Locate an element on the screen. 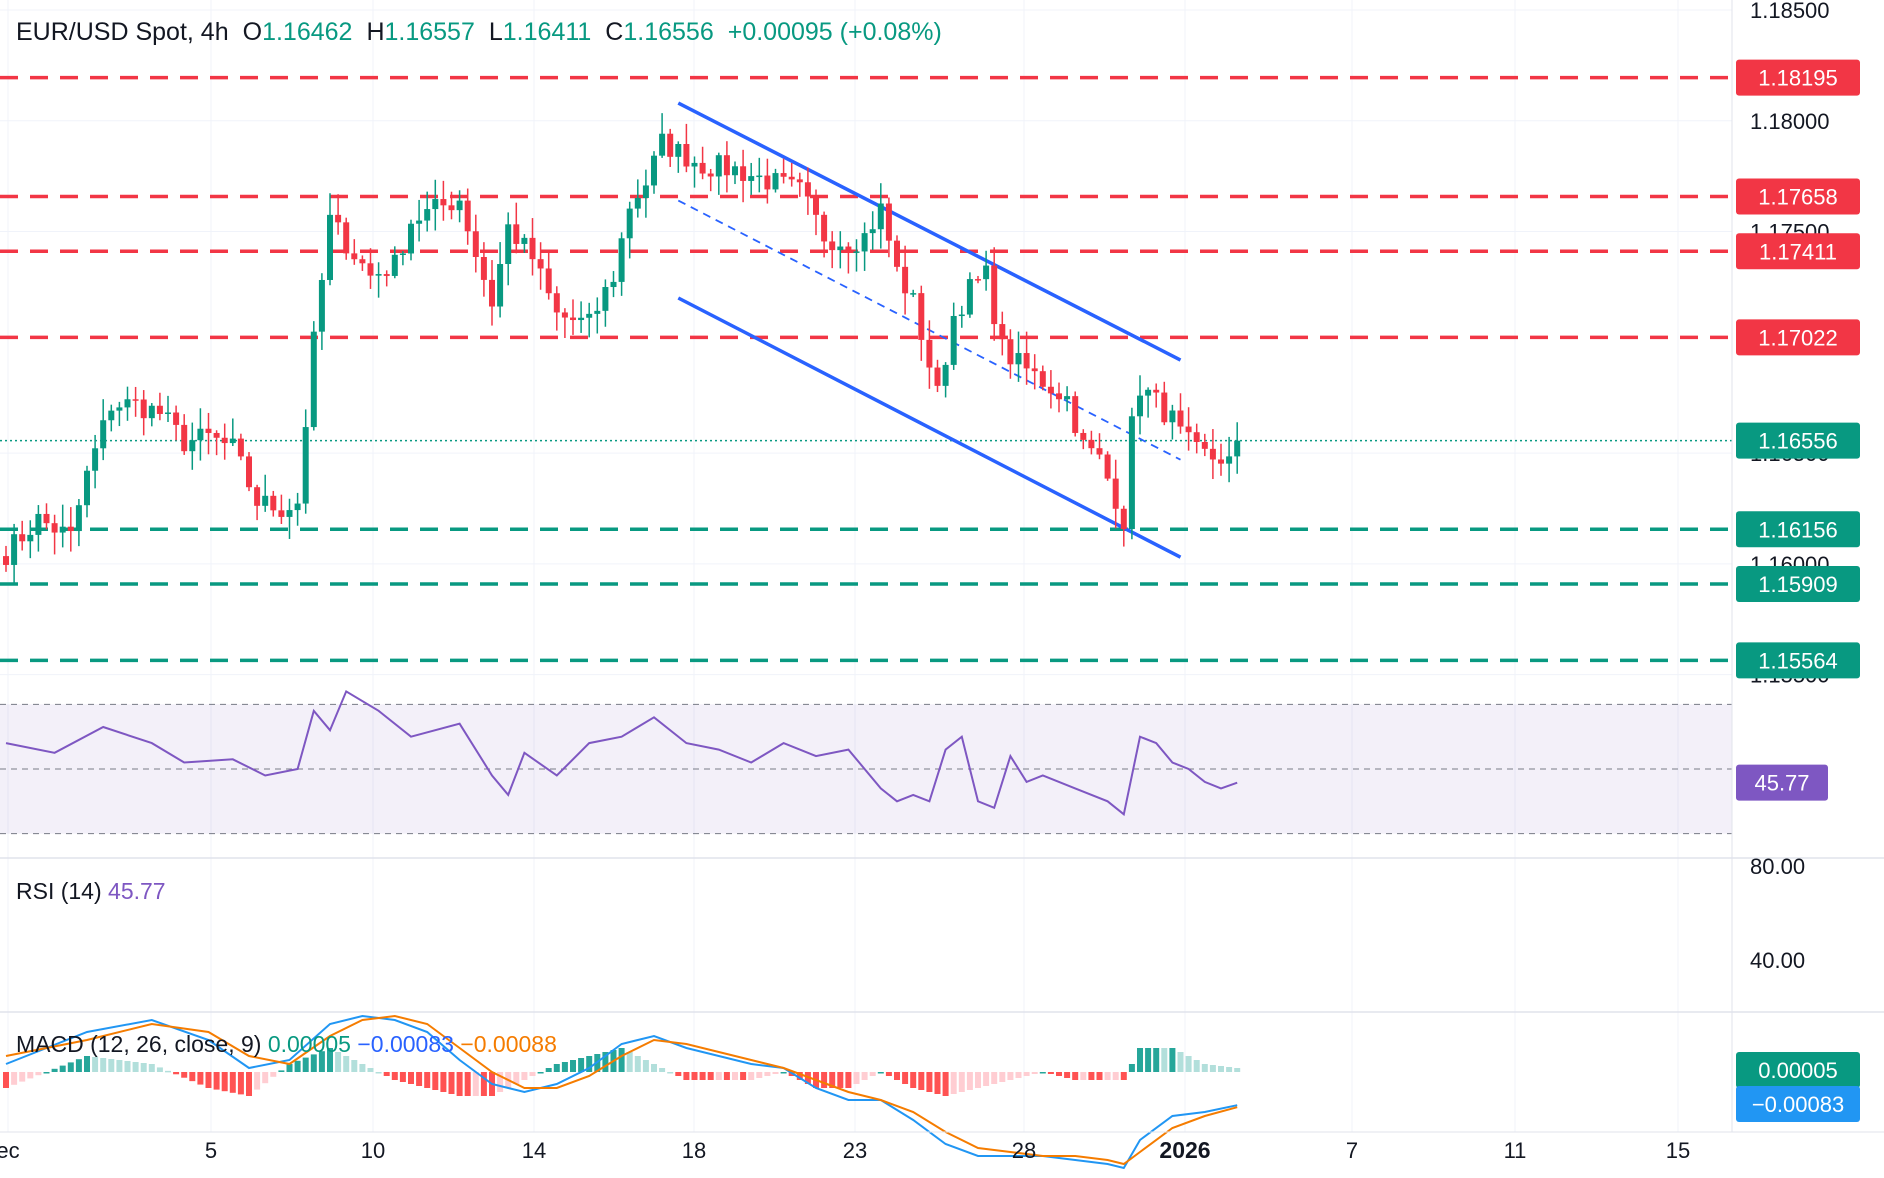 This screenshot has width=1884, height=1178. macd-line-value: −0.00083 is located at coordinates (405, 1044).